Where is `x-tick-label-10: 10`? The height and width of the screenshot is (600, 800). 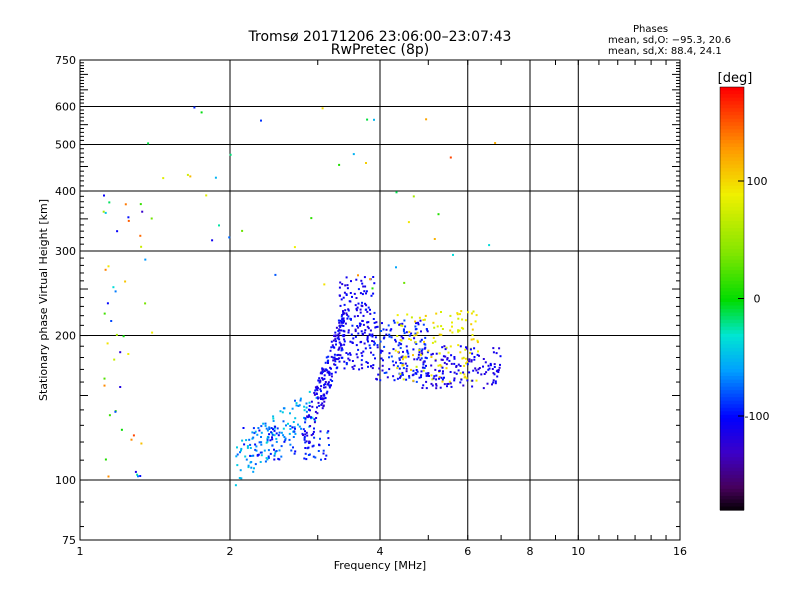 x-tick-label-10: 10 is located at coordinates (578, 551).